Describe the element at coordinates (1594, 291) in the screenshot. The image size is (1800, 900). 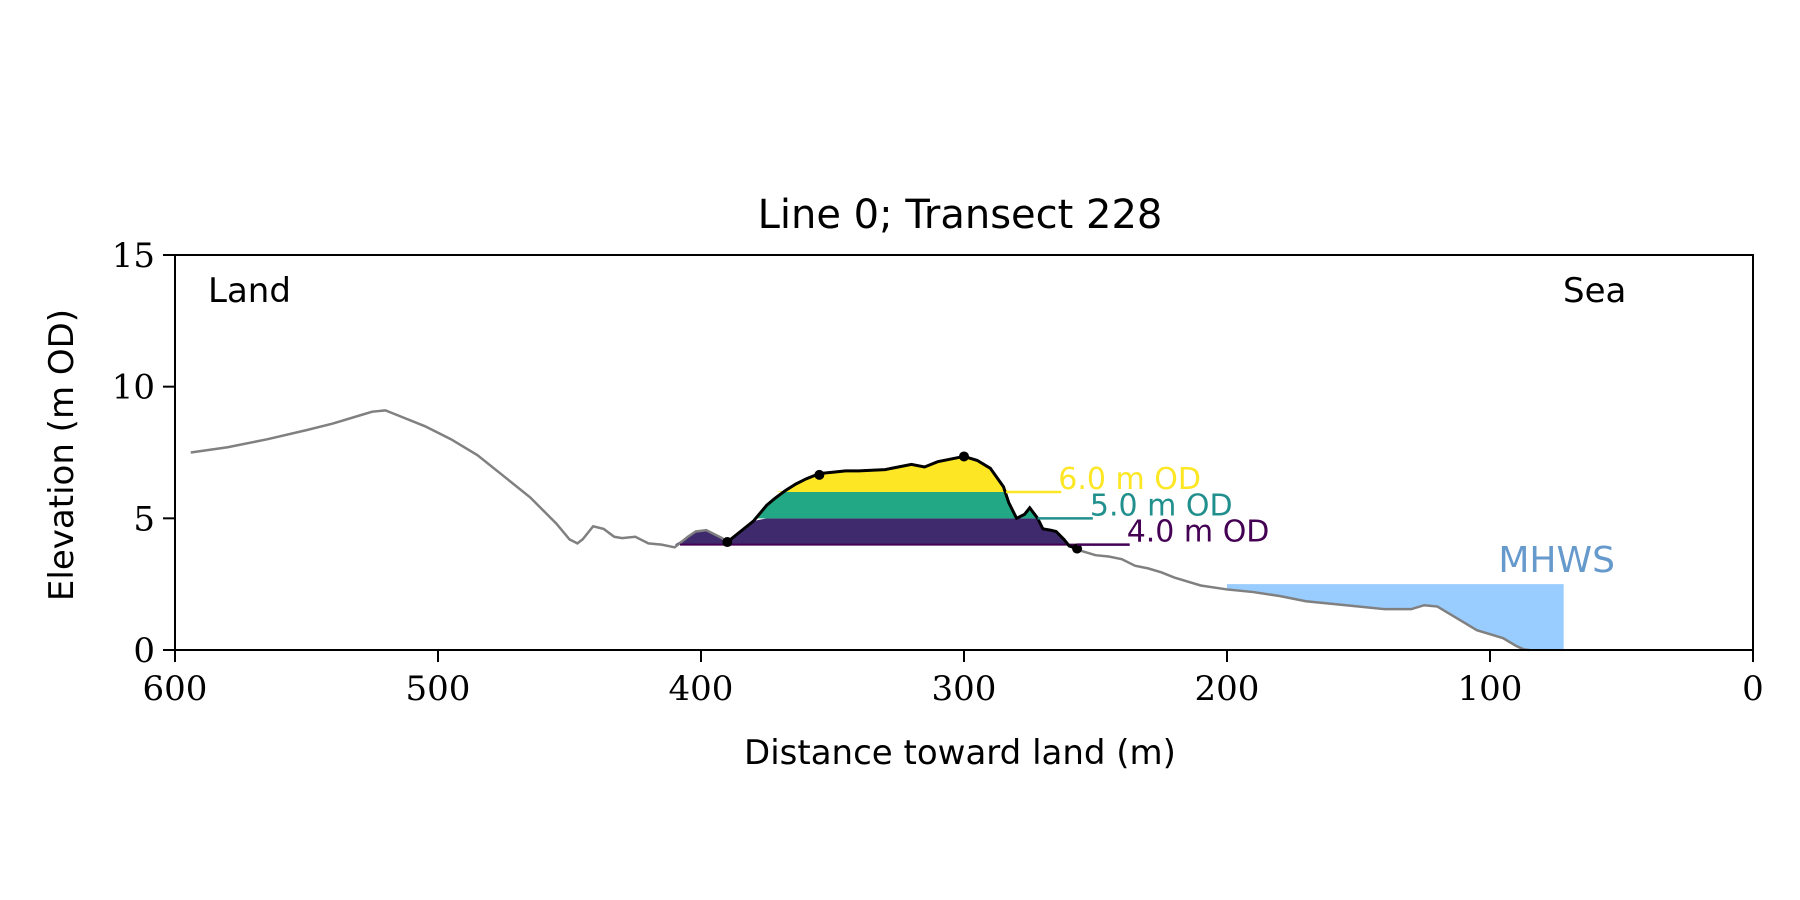
I see `sea-label: Sea` at that location.